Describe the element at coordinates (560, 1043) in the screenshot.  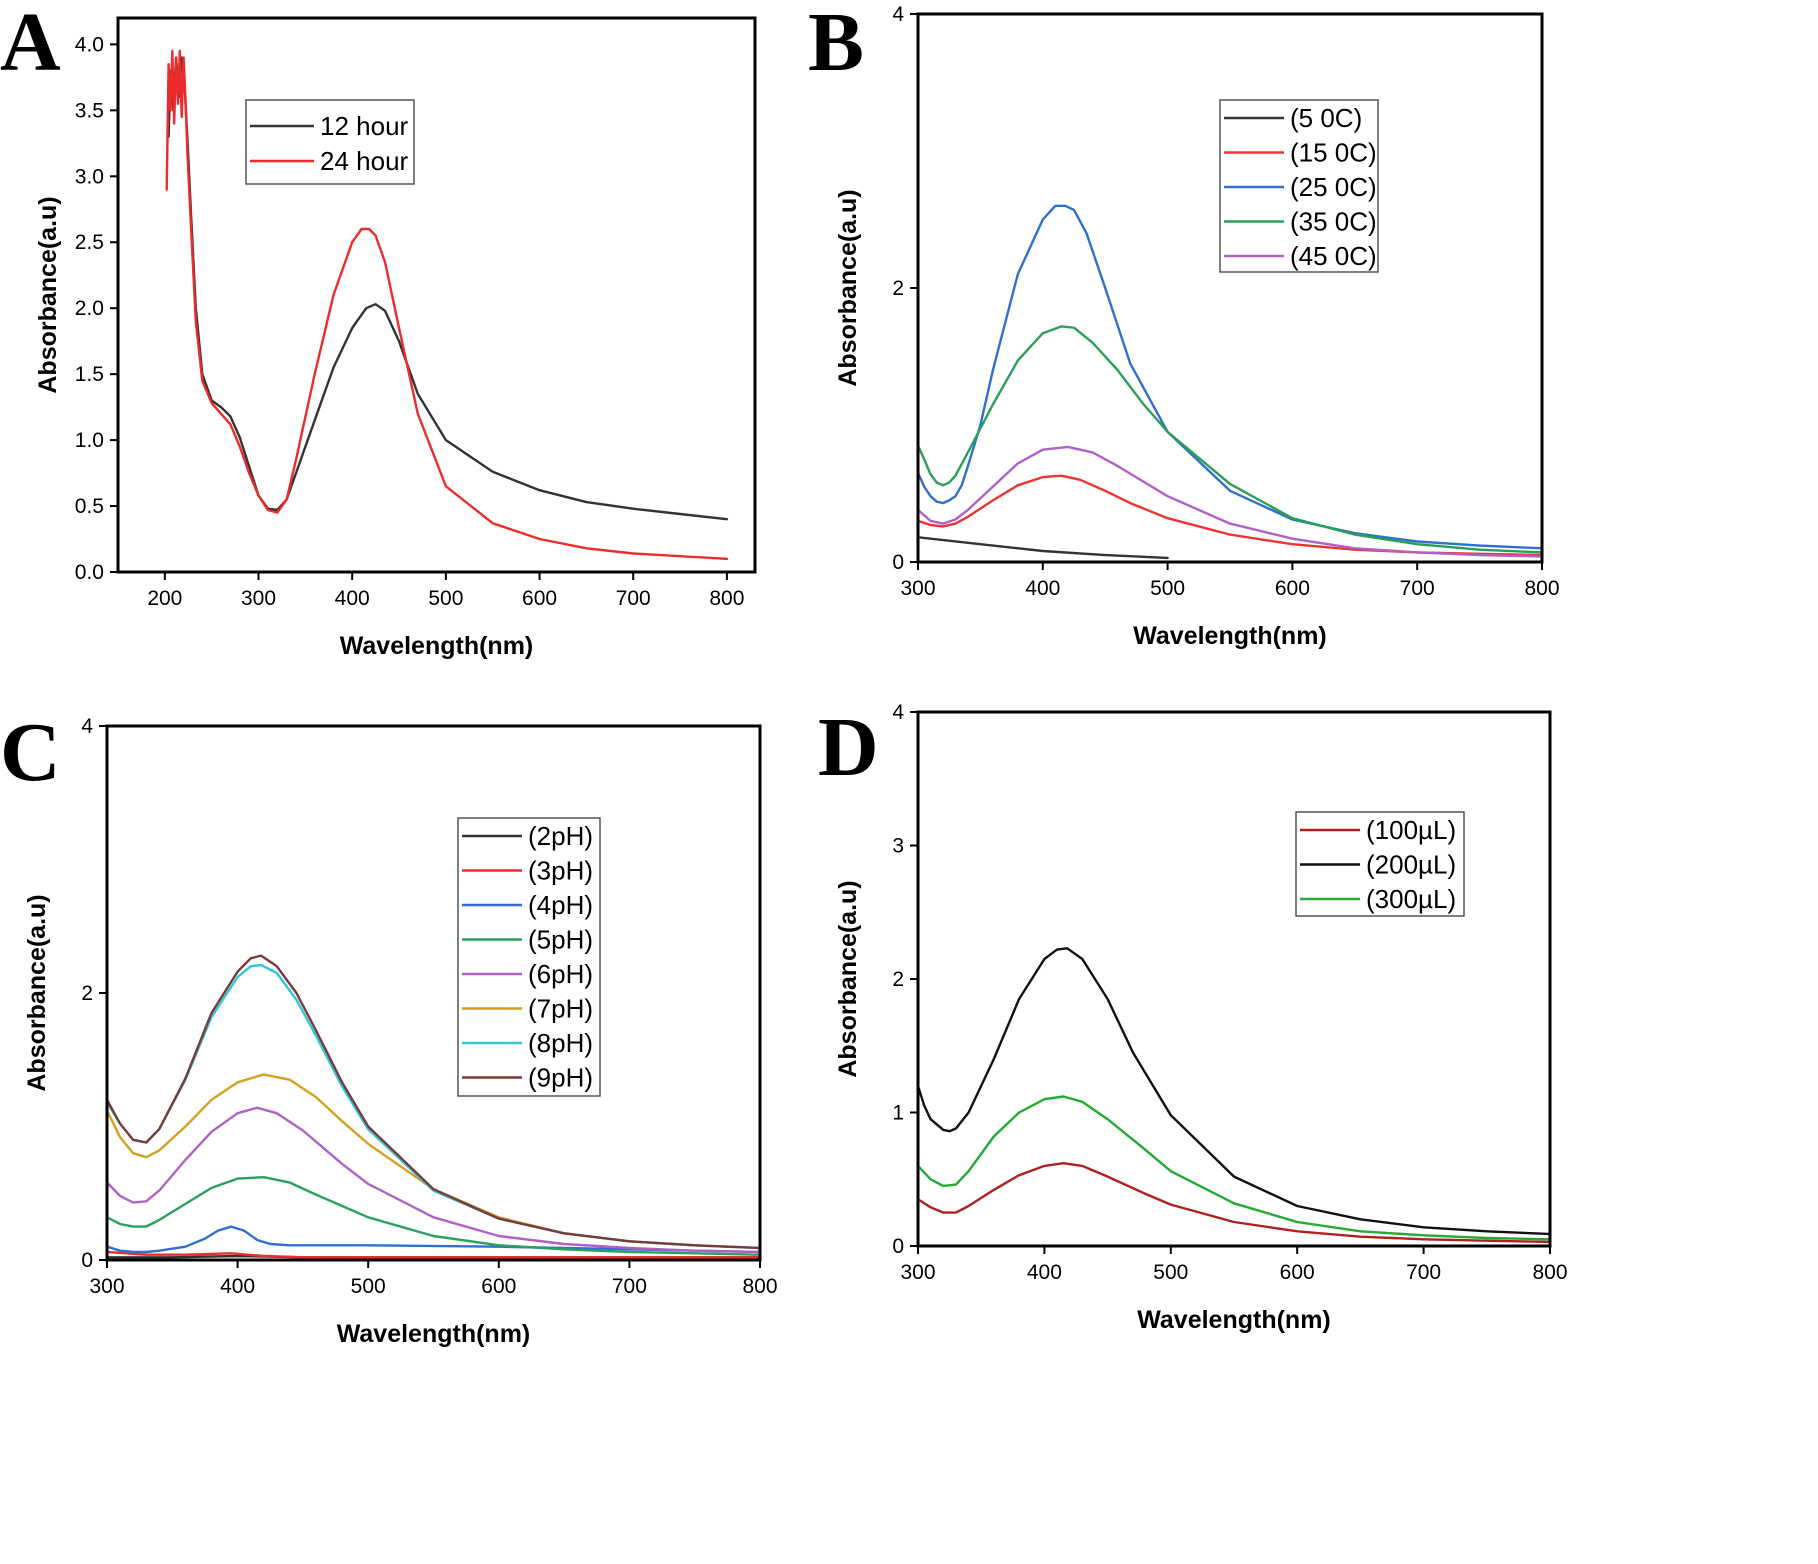
I see `legend-label-8ph: (8pH)` at that location.